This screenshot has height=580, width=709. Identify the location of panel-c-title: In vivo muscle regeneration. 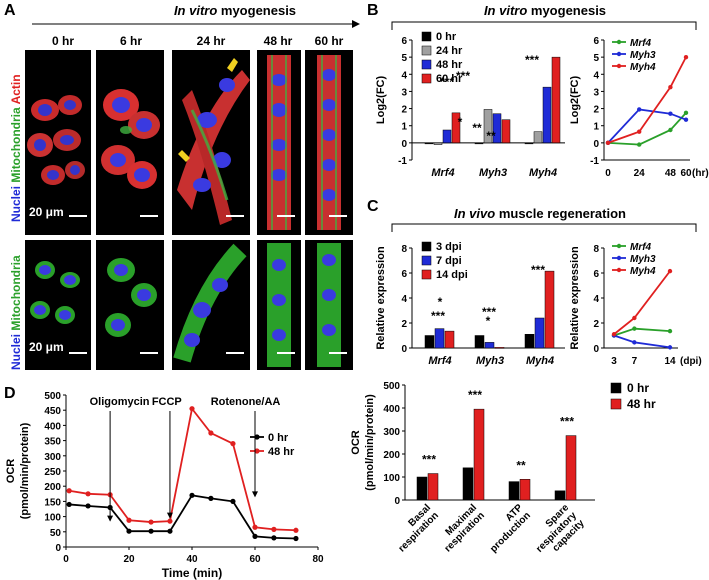
(540, 213).